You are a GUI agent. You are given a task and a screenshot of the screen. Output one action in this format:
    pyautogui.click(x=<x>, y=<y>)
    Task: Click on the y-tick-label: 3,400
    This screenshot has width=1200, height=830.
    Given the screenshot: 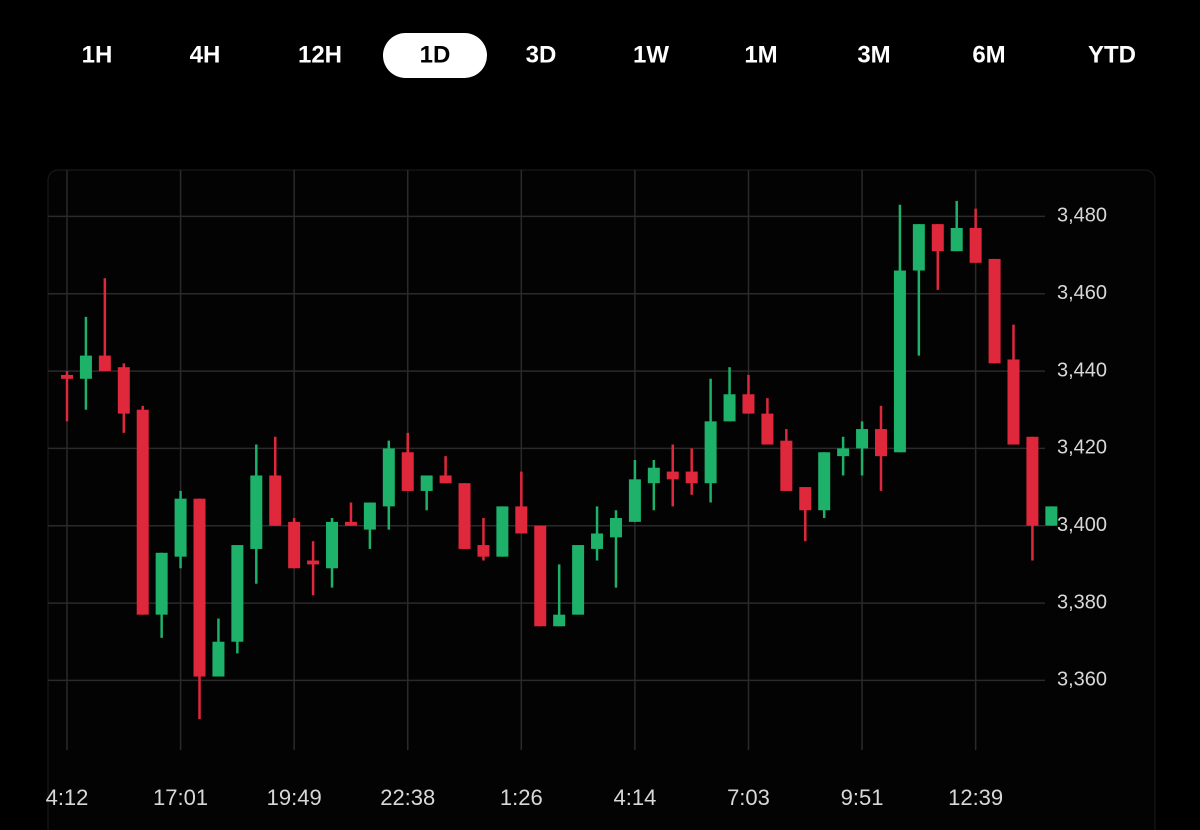 What is the action you would take?
    pyautogui.click(x=1082, y=525)
    